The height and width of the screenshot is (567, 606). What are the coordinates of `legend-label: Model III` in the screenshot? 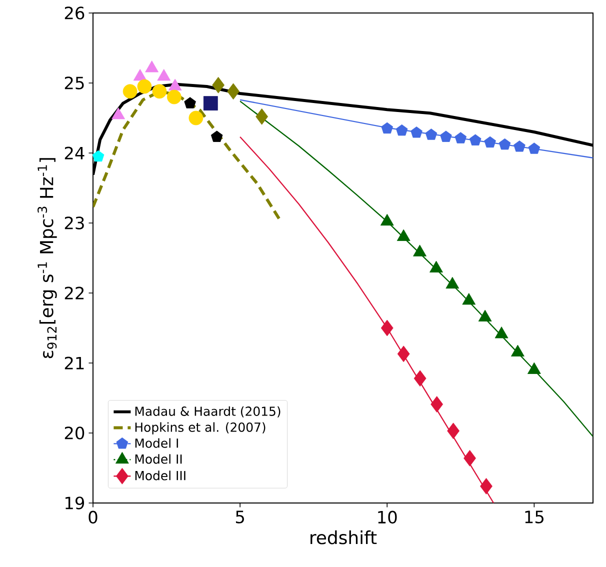 It's located at (160, 475).